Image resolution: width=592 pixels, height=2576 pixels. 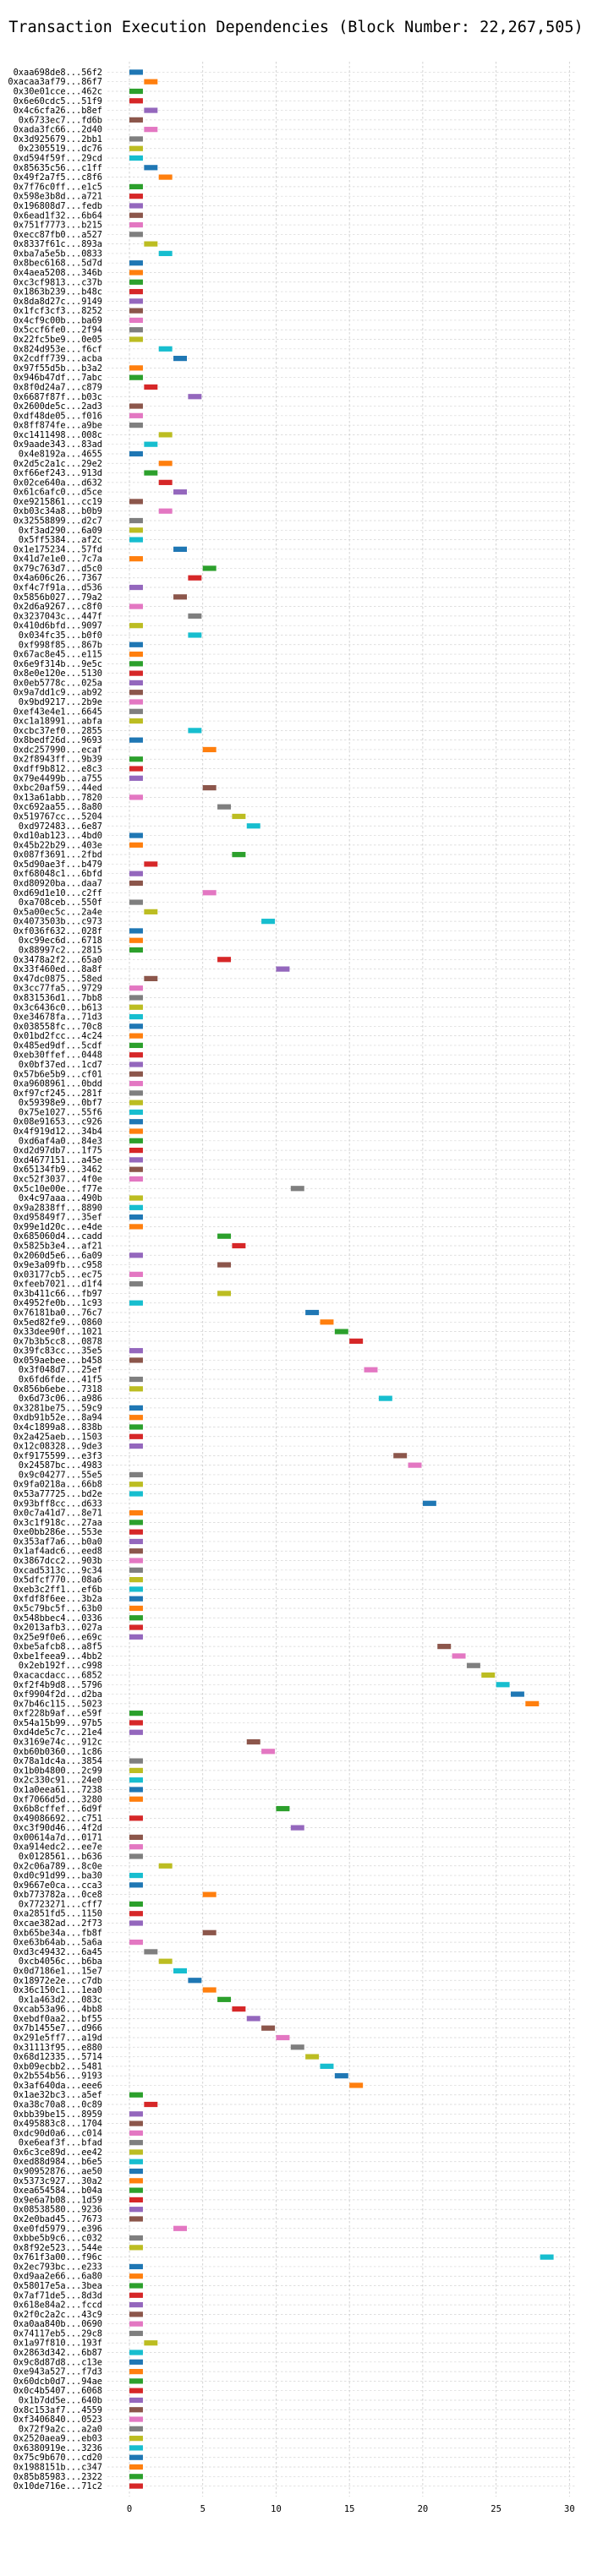 I want to click on y-tick-label: 0x79e4499b...a755, so click(x=58, y=778).